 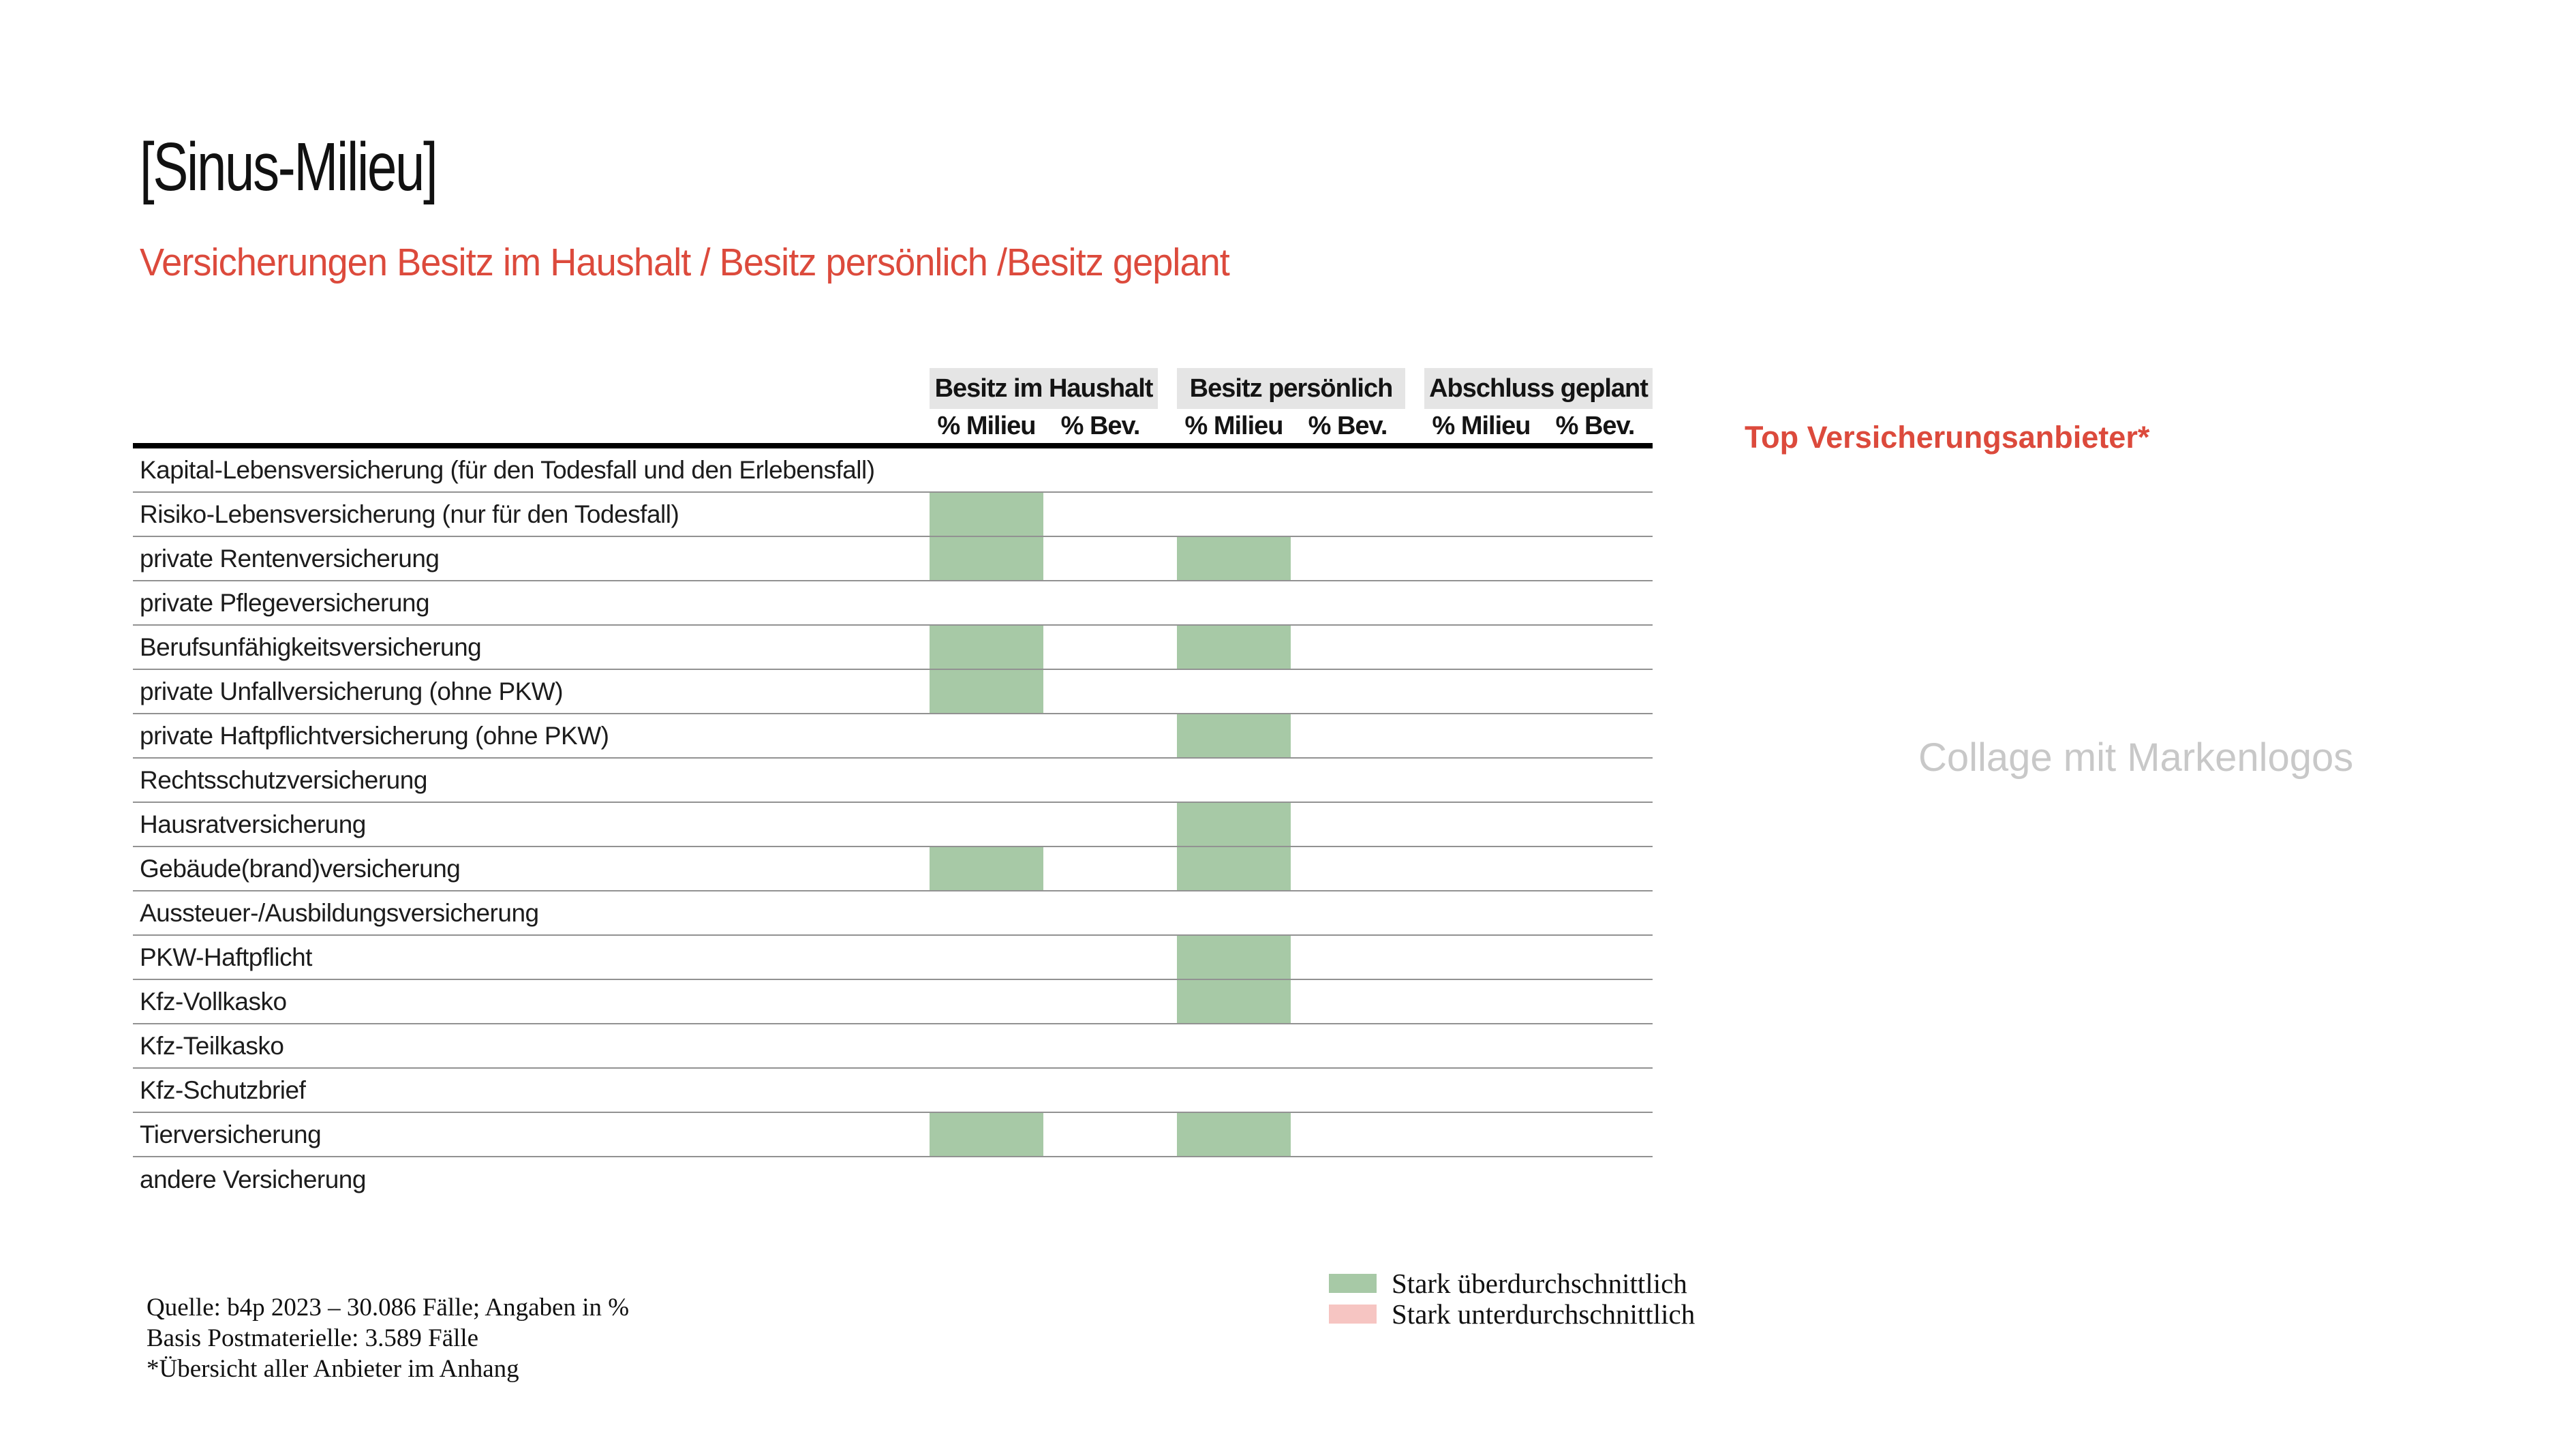 What do you see at coordinates (2136, 757) in the screenshot?
I see `logo-collage-placeholder: Collage mit Markenlogos` at bounding box center [2136, 757].